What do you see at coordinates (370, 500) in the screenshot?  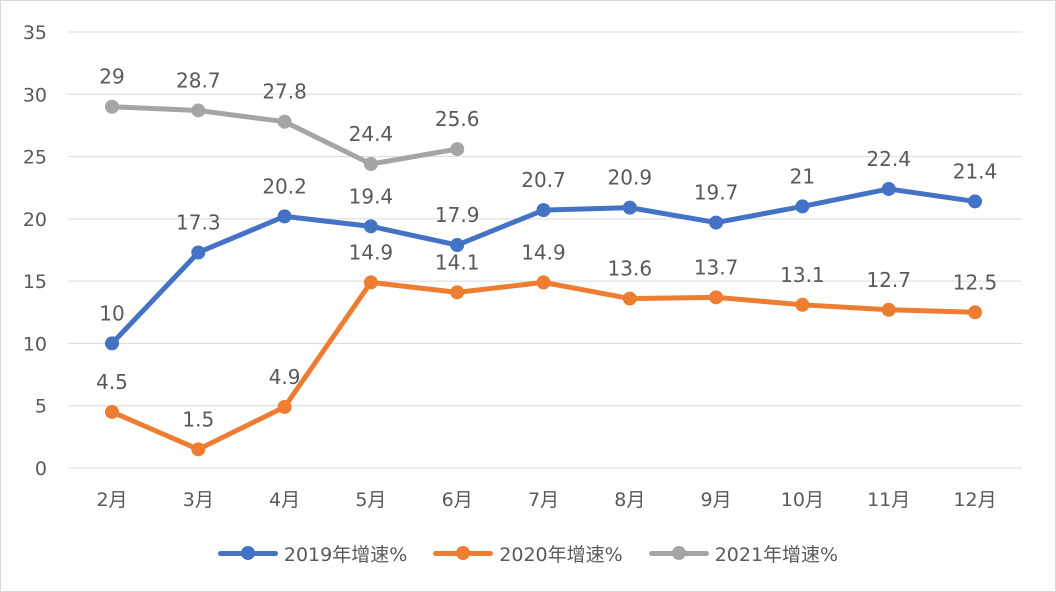 I see `x-tick-label: 5月` at bounding box center [370, 500].